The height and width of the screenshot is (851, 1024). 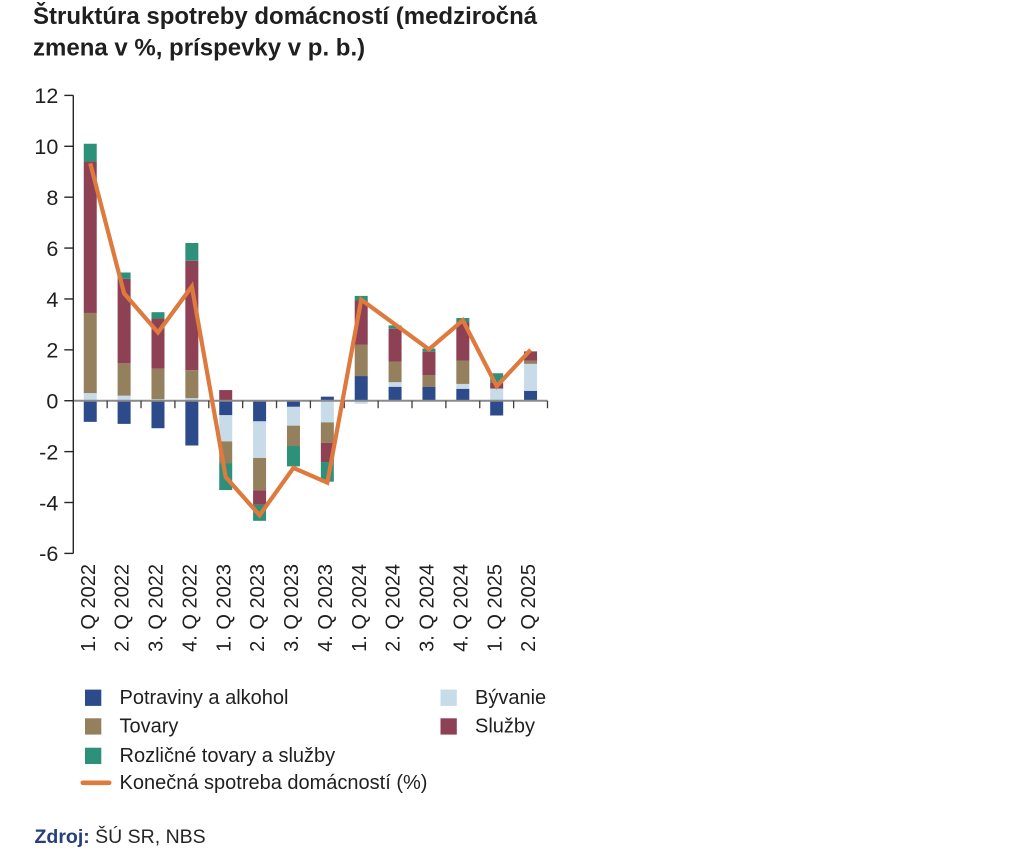 What do you see at coordinates (428, 608) in the screenshot?
I see `svg-text: 3. Q 2024` at bounding box center [428, 608].